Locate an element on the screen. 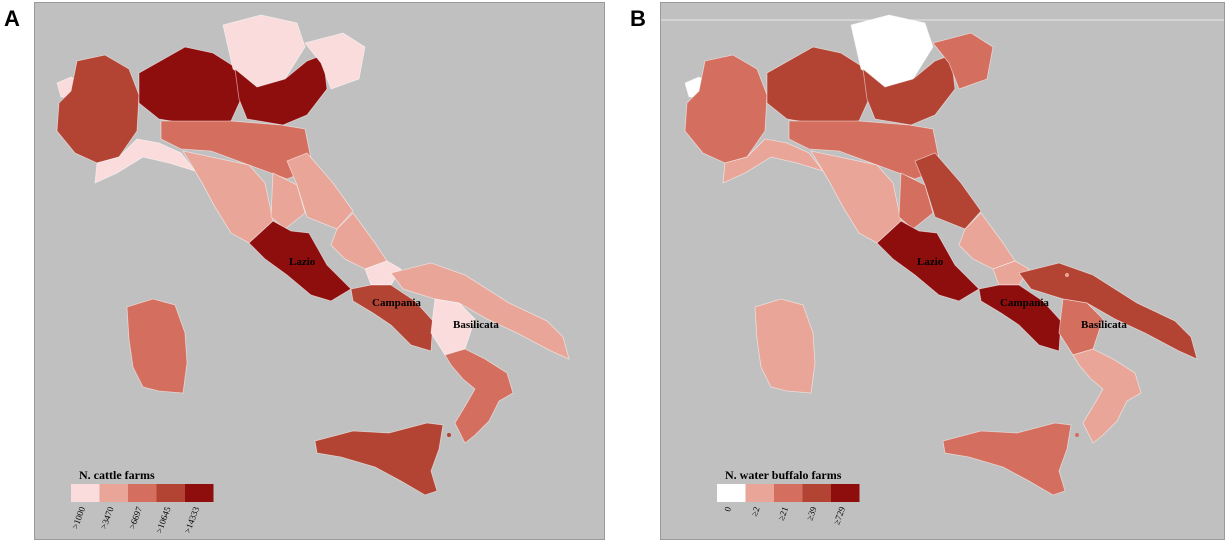  legend-tick-label: >3470 is located at coordinates (106, 518).